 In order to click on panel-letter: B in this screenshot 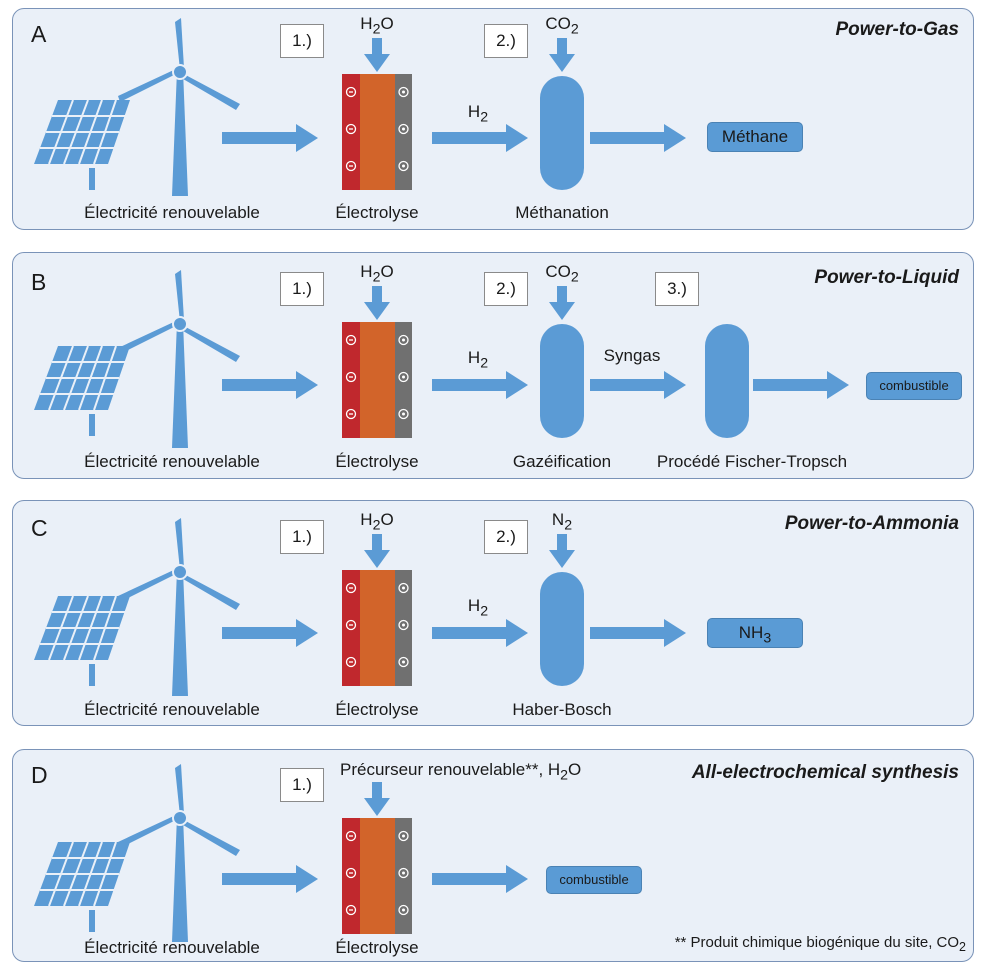, I will do `click(39, 282)`.